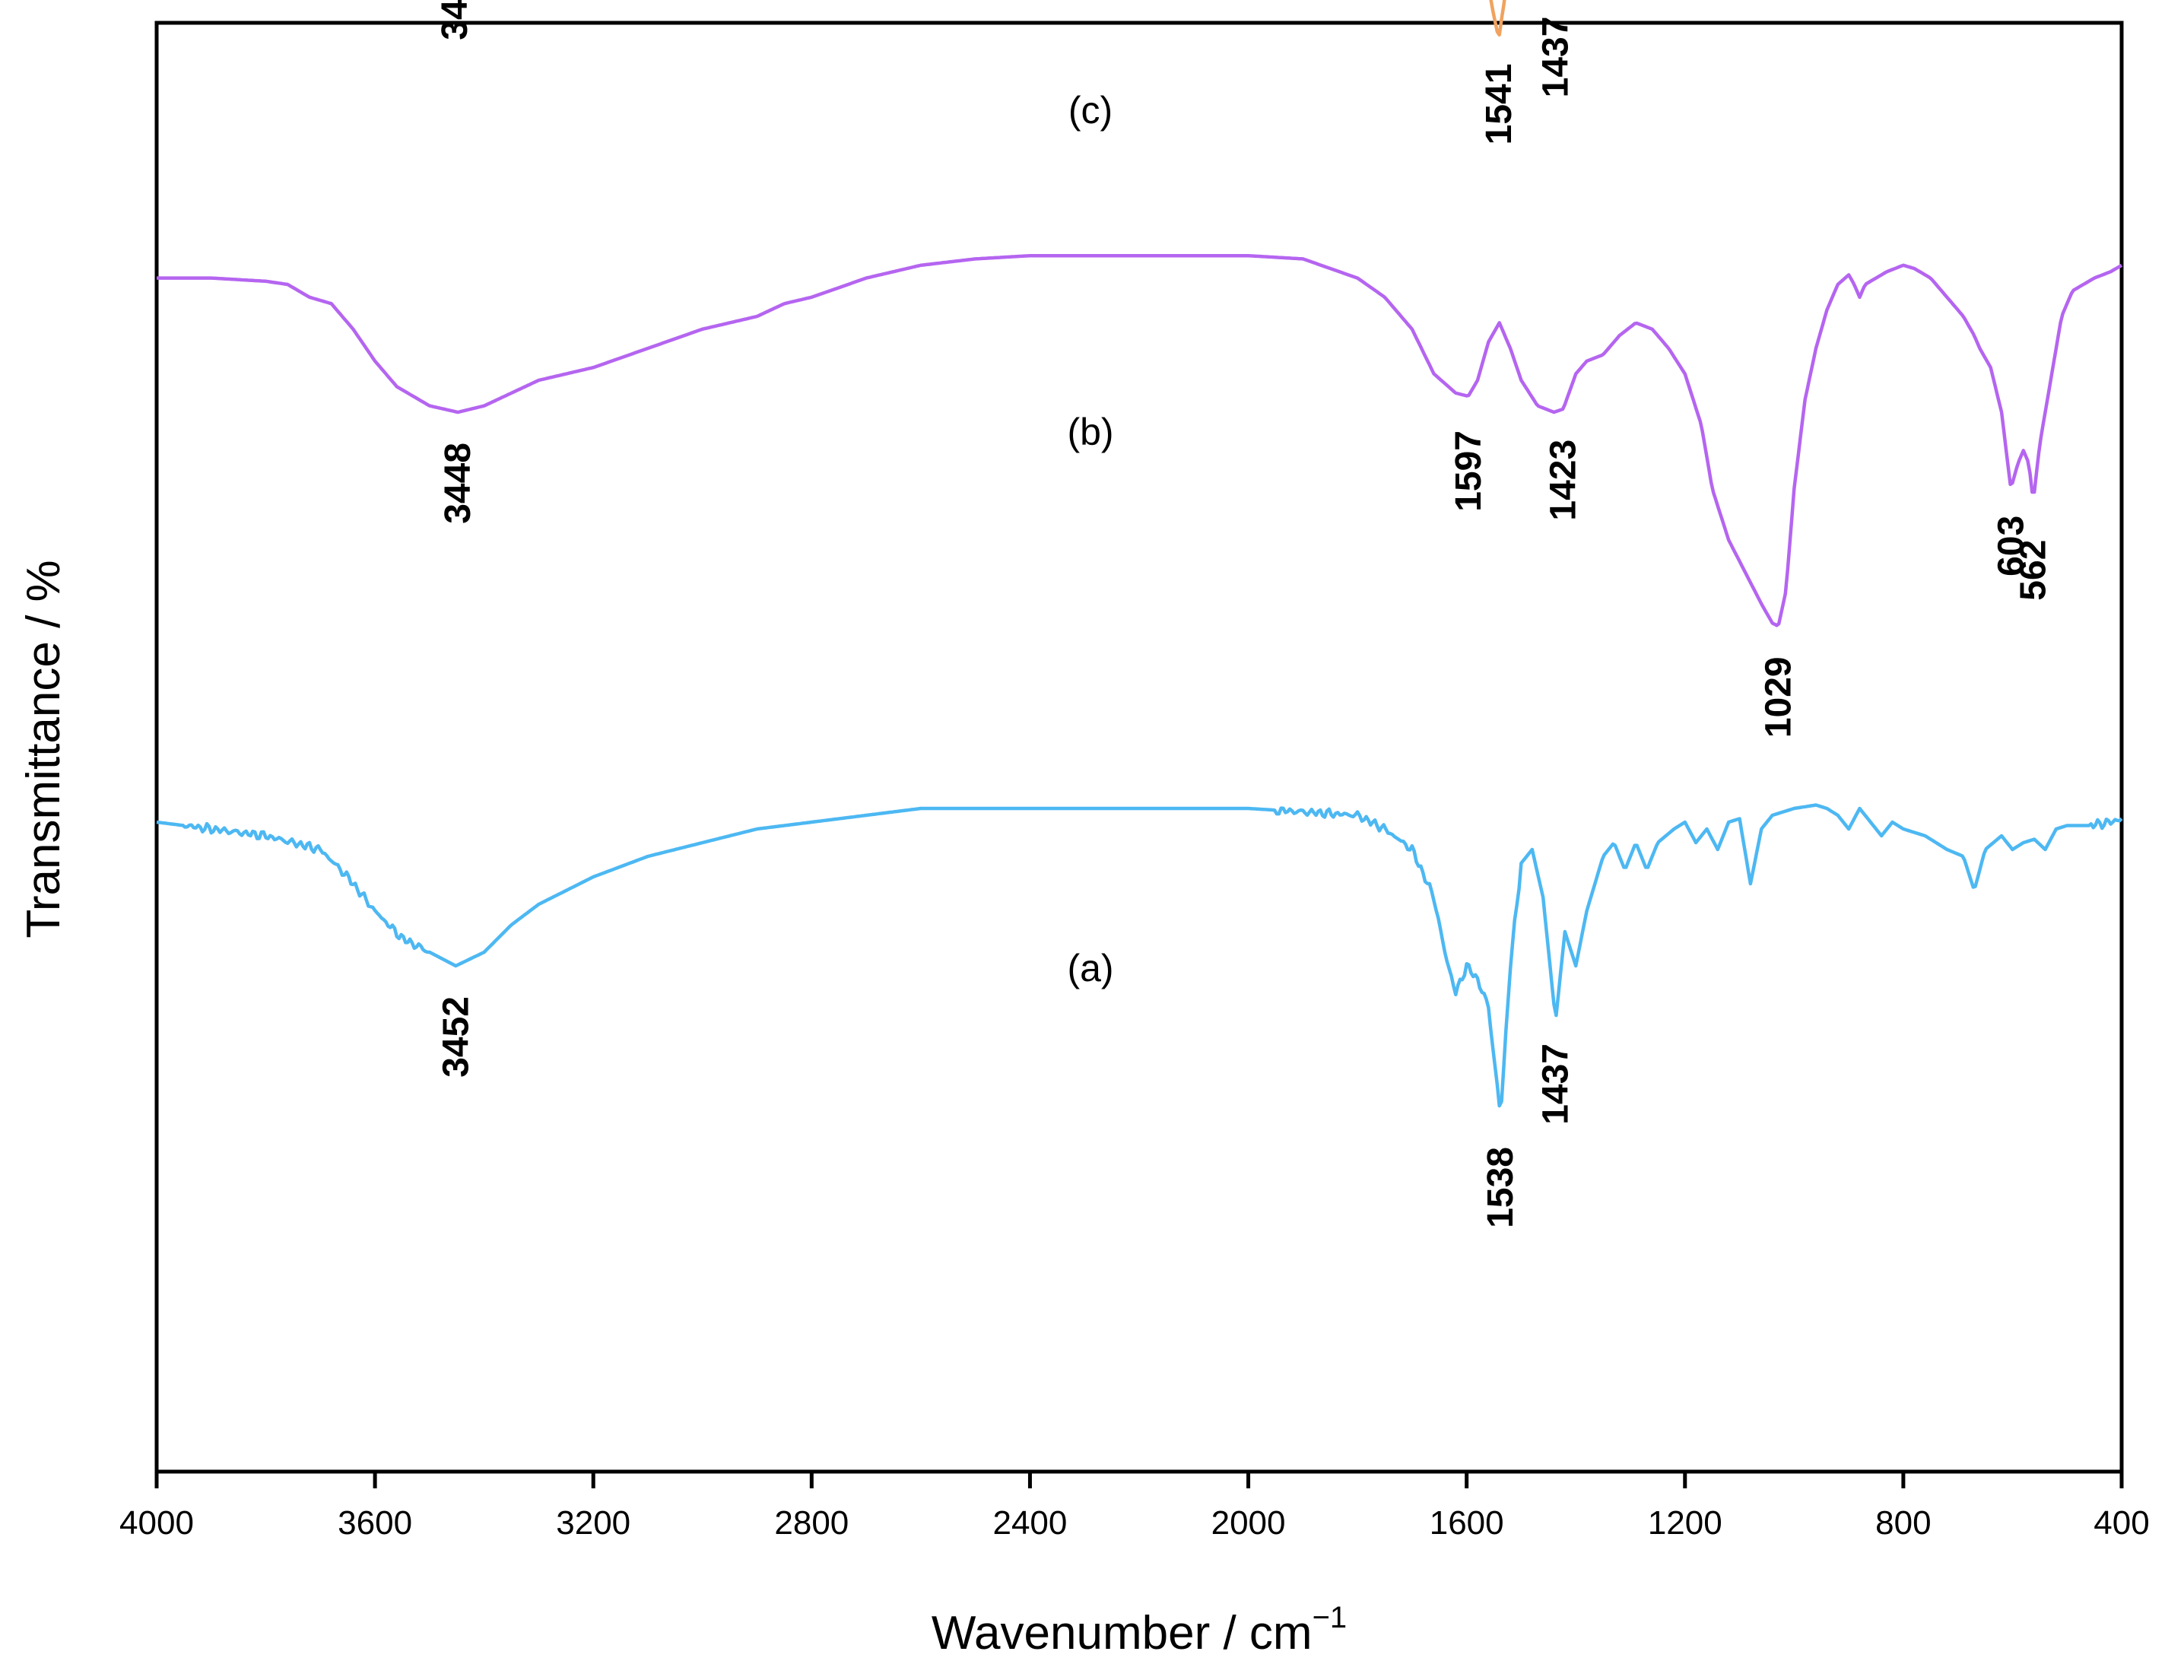 This screenshot has width=2184, height=1680. I want to click on x-axis-title-superscript: −1, so click(1330, 1617).